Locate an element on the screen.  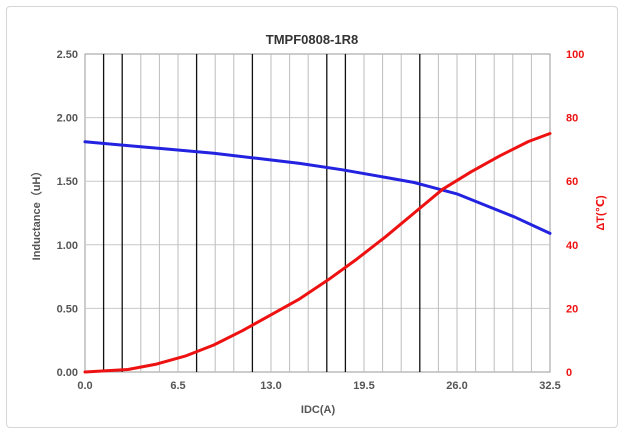
y-right-tick-label: 40 is located at coordinates (572, 246).